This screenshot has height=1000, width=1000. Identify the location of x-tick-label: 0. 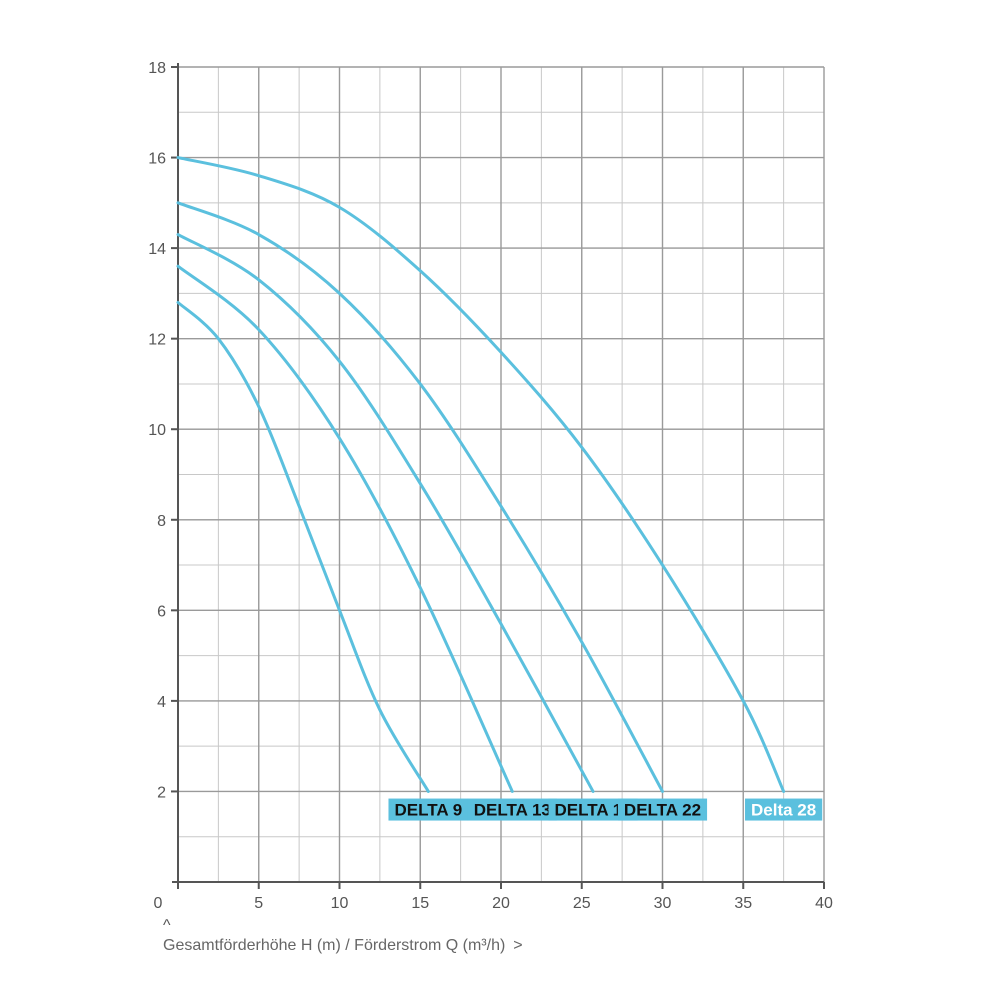
(158, 903).